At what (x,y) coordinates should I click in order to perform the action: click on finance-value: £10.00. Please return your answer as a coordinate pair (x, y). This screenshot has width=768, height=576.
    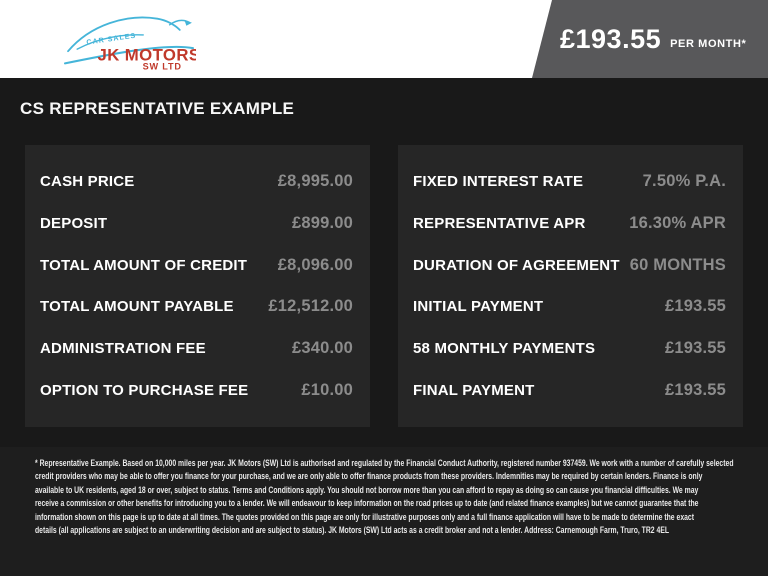
    Looking at the image, I should click on (327, 389).